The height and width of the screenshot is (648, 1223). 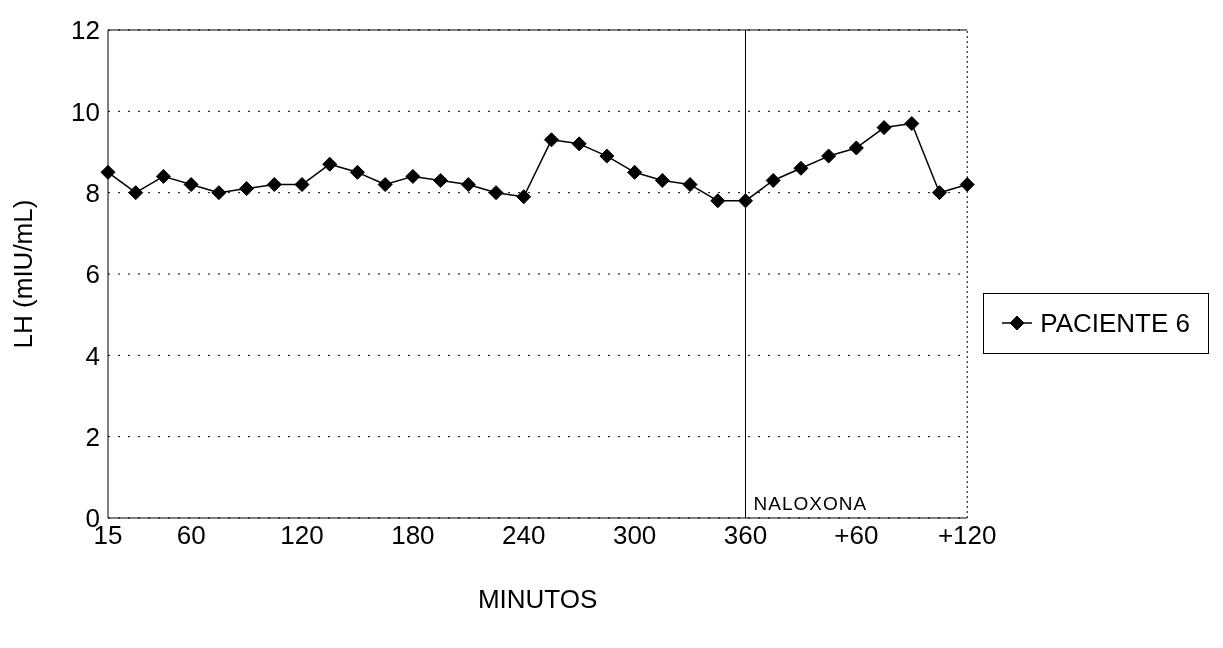 I want to click on x-tick-label: 60, so click(x=191, y=535).